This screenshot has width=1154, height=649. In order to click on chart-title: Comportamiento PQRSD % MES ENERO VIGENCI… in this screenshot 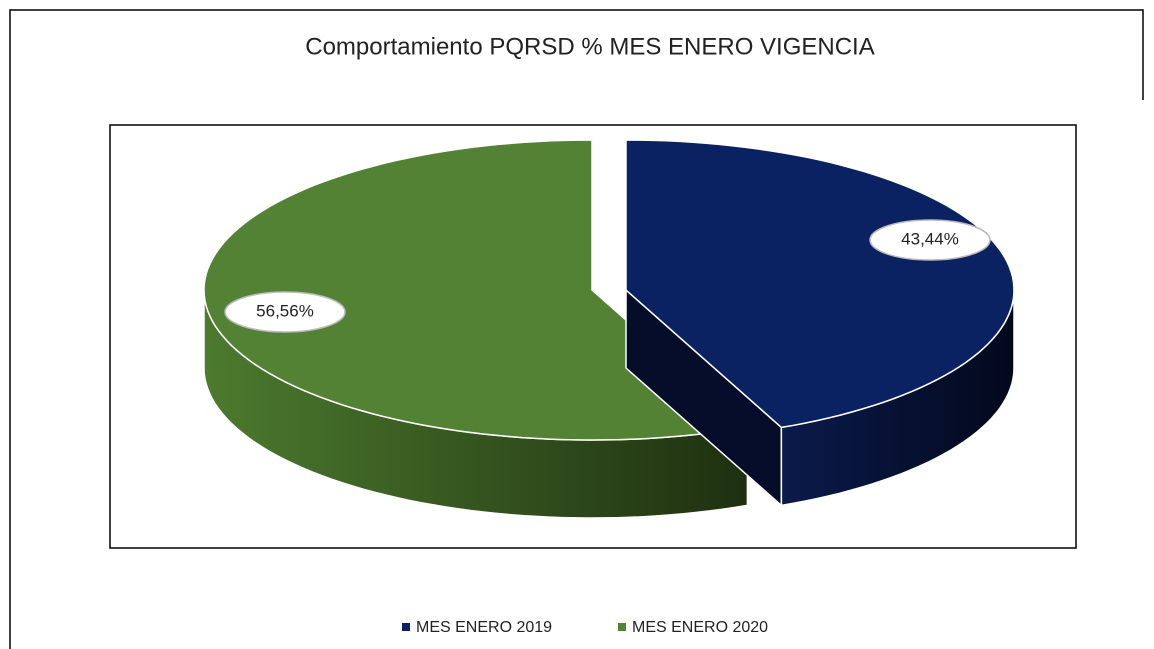, I will do `click(589, 46)`.